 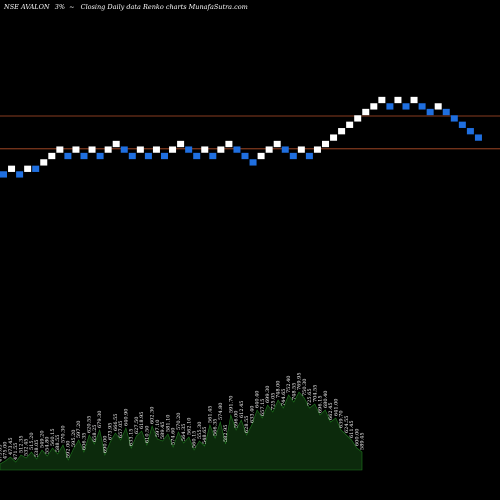 I want to click on volume-label: 574.60, so click(x=174, y=437).